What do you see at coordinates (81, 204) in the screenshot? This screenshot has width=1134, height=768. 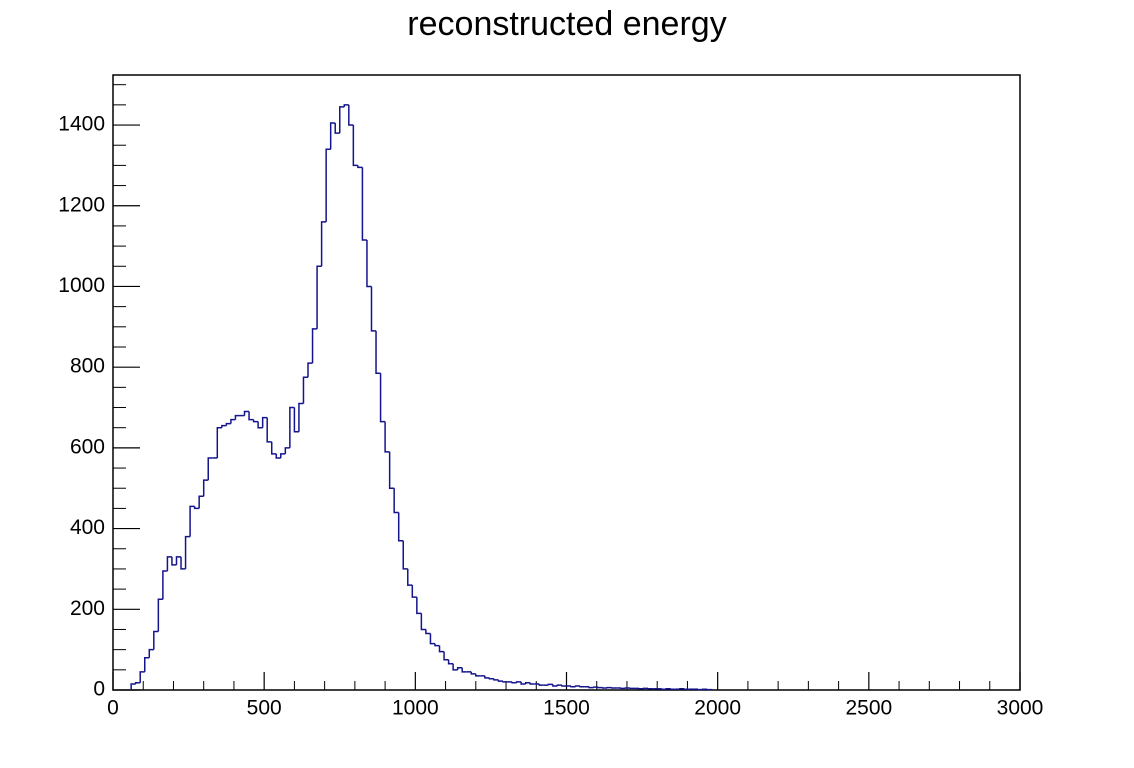 I see `y-tick-label: 1200` at bounding box center [81, 204].